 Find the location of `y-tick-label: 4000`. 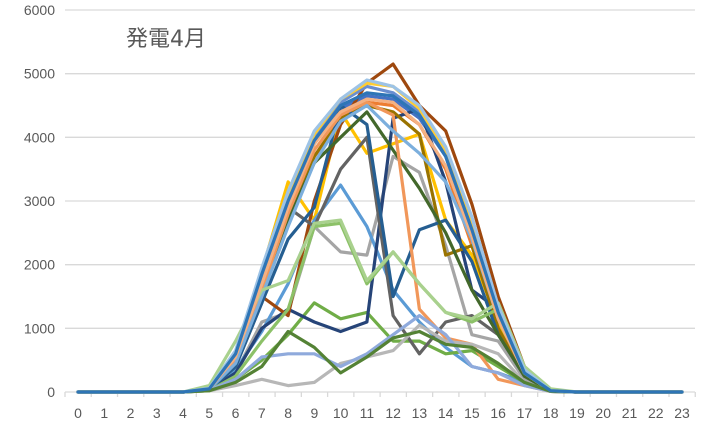

y-tick-label: 4000 is located at coordinates (39, 137).